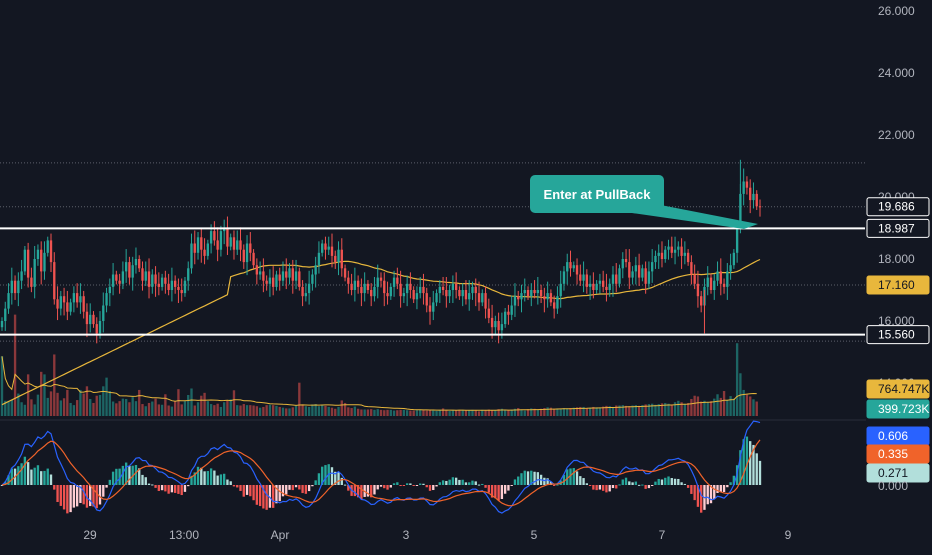 The image size is (932, 555). Describe the element at coordinates (898, 228) in the screenshot. I see `price-badge-level-high` at that location.